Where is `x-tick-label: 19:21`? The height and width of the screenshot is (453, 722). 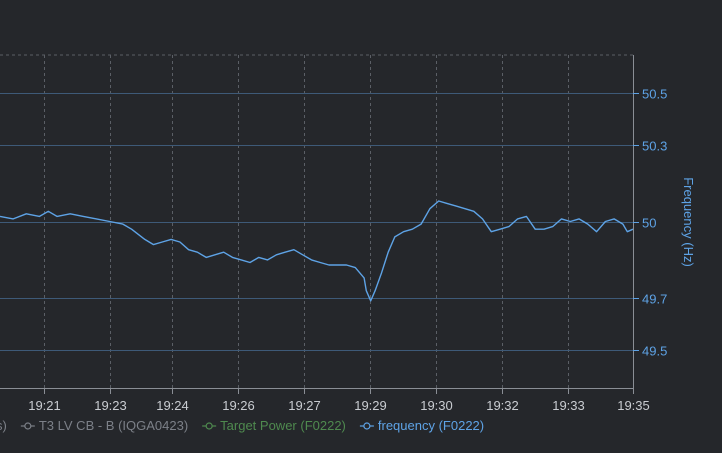
x-tick-label: 19:21 is located at coordinates (44, 405).